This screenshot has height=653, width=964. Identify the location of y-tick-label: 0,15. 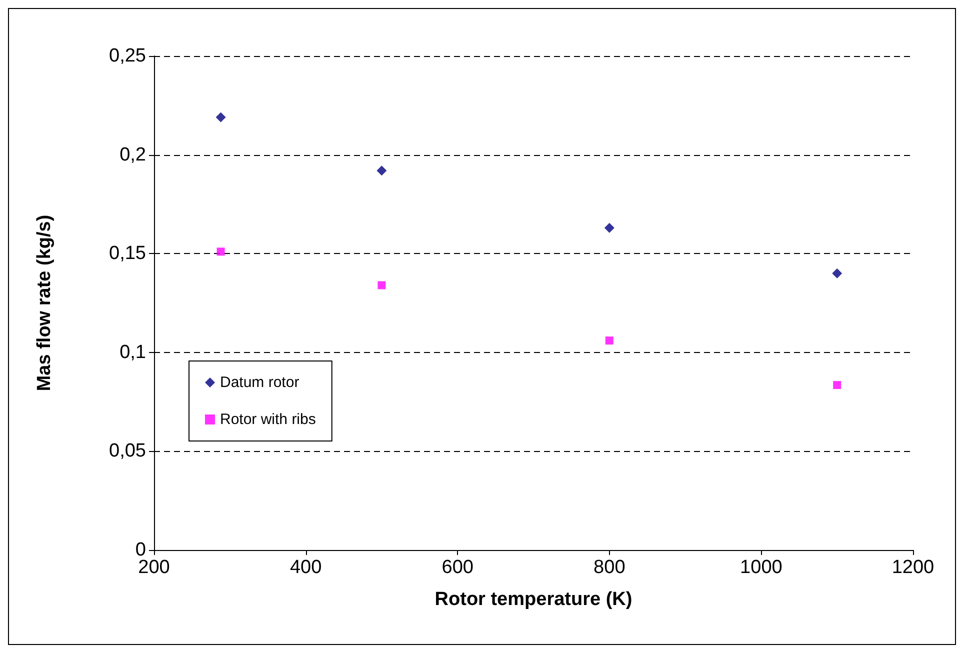
(127, 253).